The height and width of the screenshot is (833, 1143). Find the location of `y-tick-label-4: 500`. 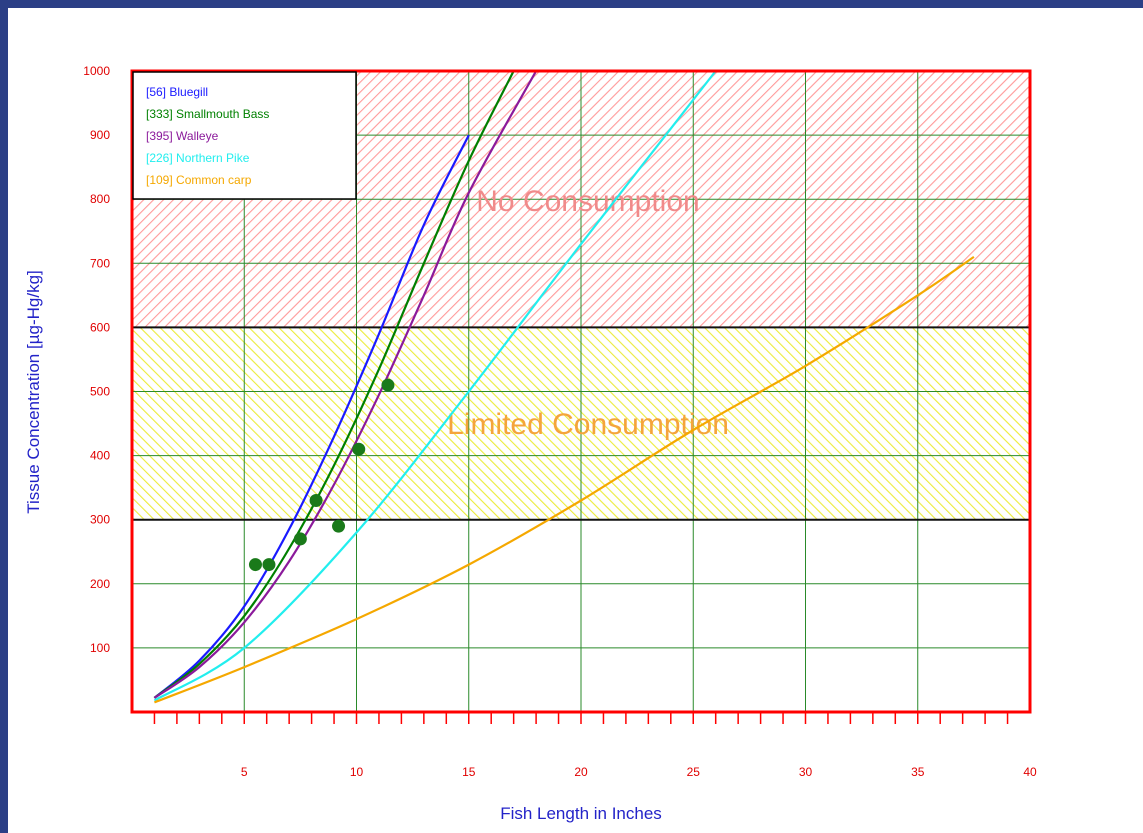

y-tick-label-4: 500 is located at coordinates (100, 392).